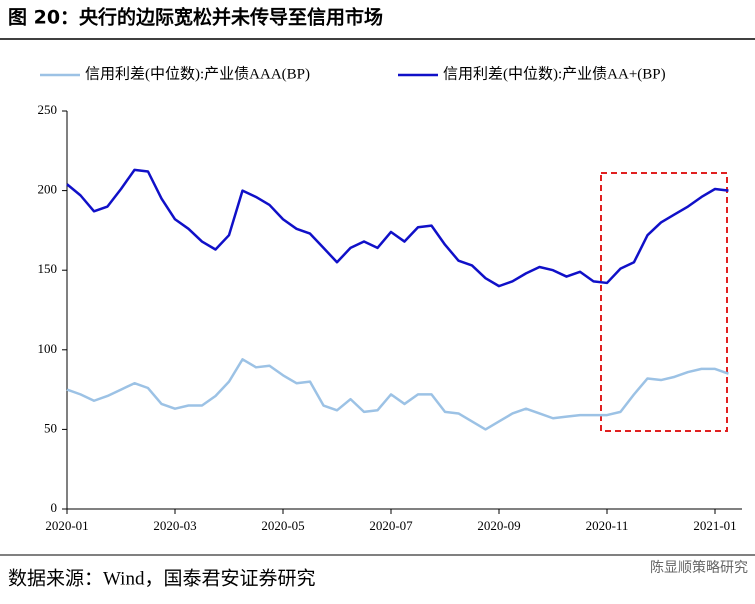  What do you see at coordinates (282, 525) in the screenshot?
I see `x-tick-label: 2020-05` at bounding box center [282, 525].